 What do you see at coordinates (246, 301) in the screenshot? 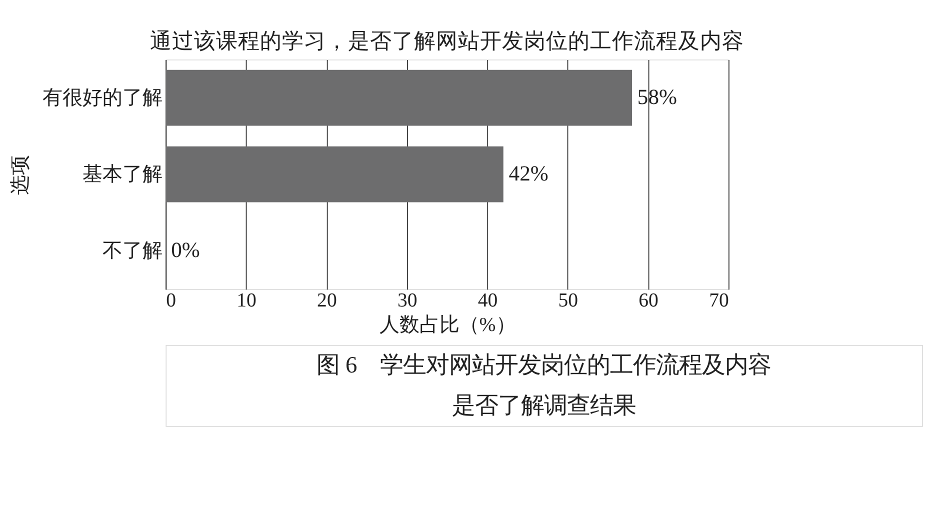
I see `x-tick-label: 10` at bounding box center [246, 301].